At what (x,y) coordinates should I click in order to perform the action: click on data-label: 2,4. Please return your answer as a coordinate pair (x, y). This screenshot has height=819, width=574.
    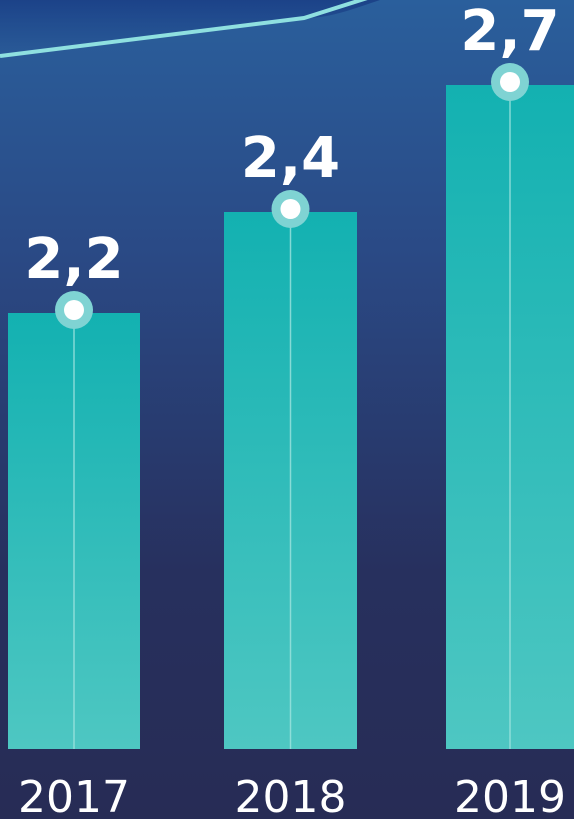
    Looking at the image, I should click on (290, 158).